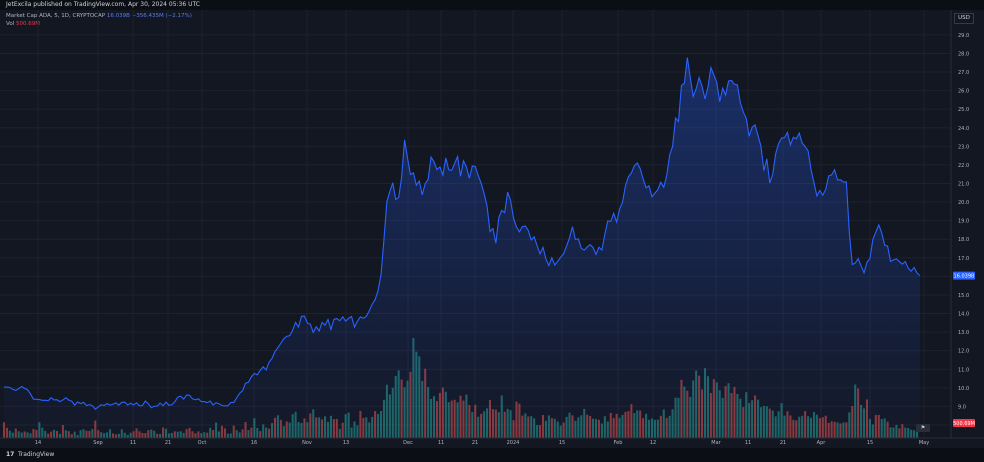 Image resolution: width=984 pixels, height=462 pixels. What do you see at coordinates (963, 73) in the screenshot?
I see `y-tick-label: 27.0` at bounding box center [963, 73].